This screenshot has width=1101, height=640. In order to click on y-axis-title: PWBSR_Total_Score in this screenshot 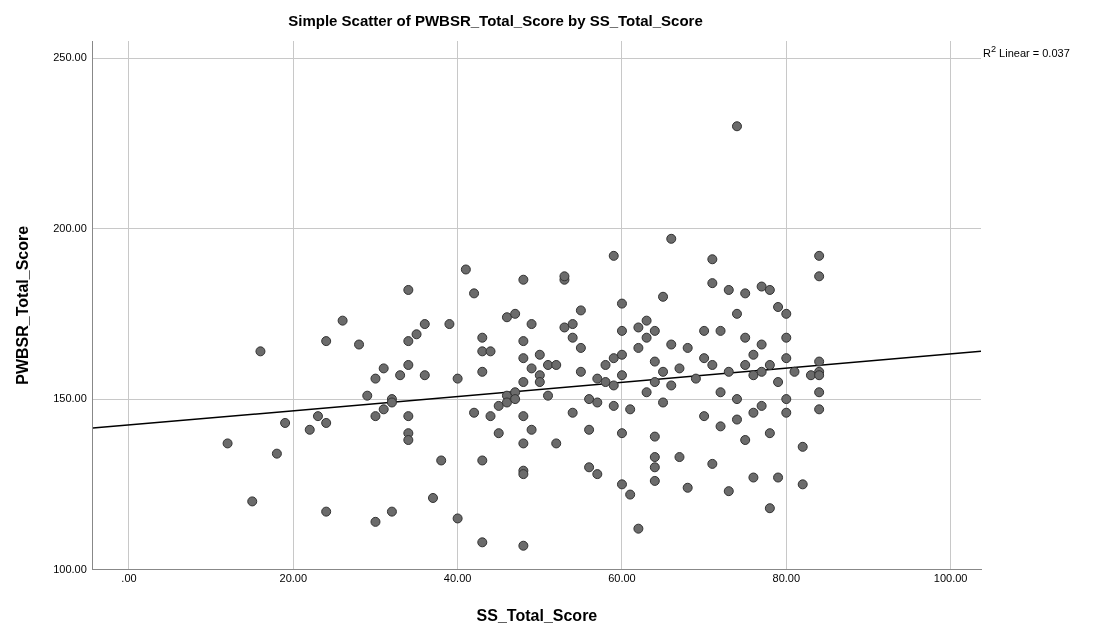, I will do `click(23, 305)`.